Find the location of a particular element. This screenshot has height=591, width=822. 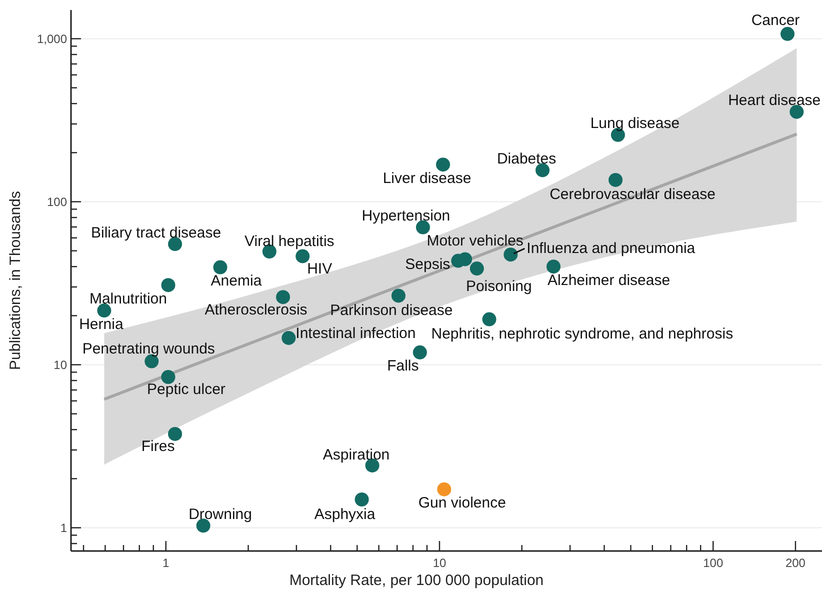

annotation: Liver disease is located at coordinates (427, 178).